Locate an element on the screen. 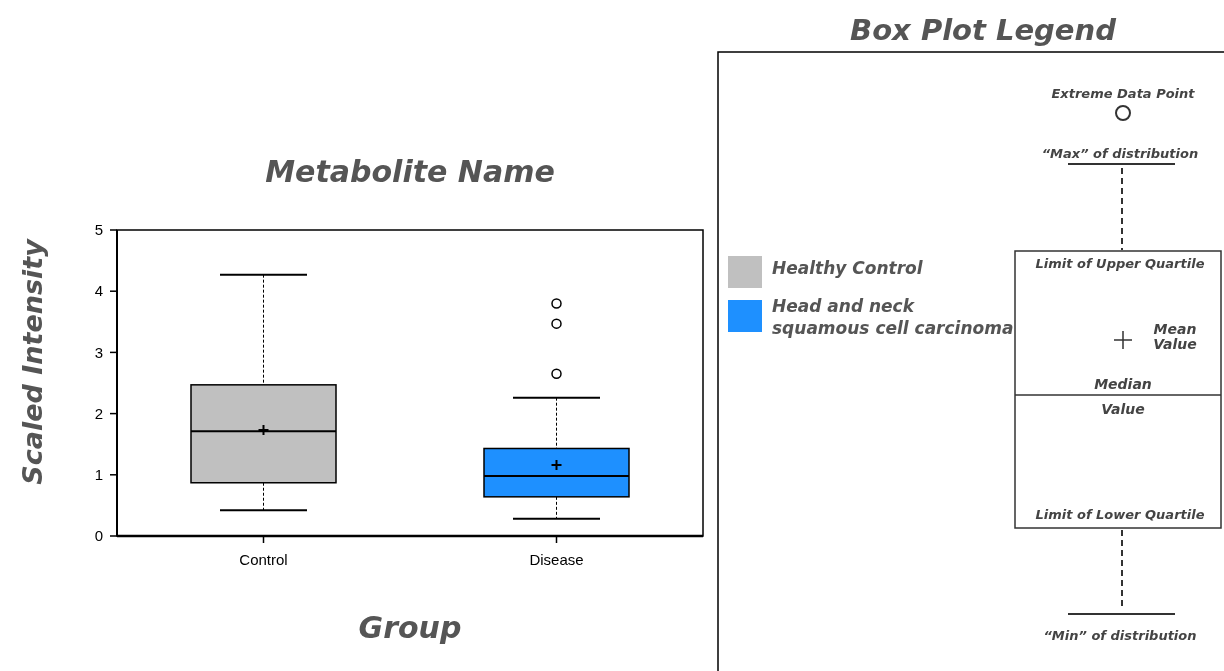 The image size is (1224, 671). text: Median Value is located at coordinates (1123, 396).